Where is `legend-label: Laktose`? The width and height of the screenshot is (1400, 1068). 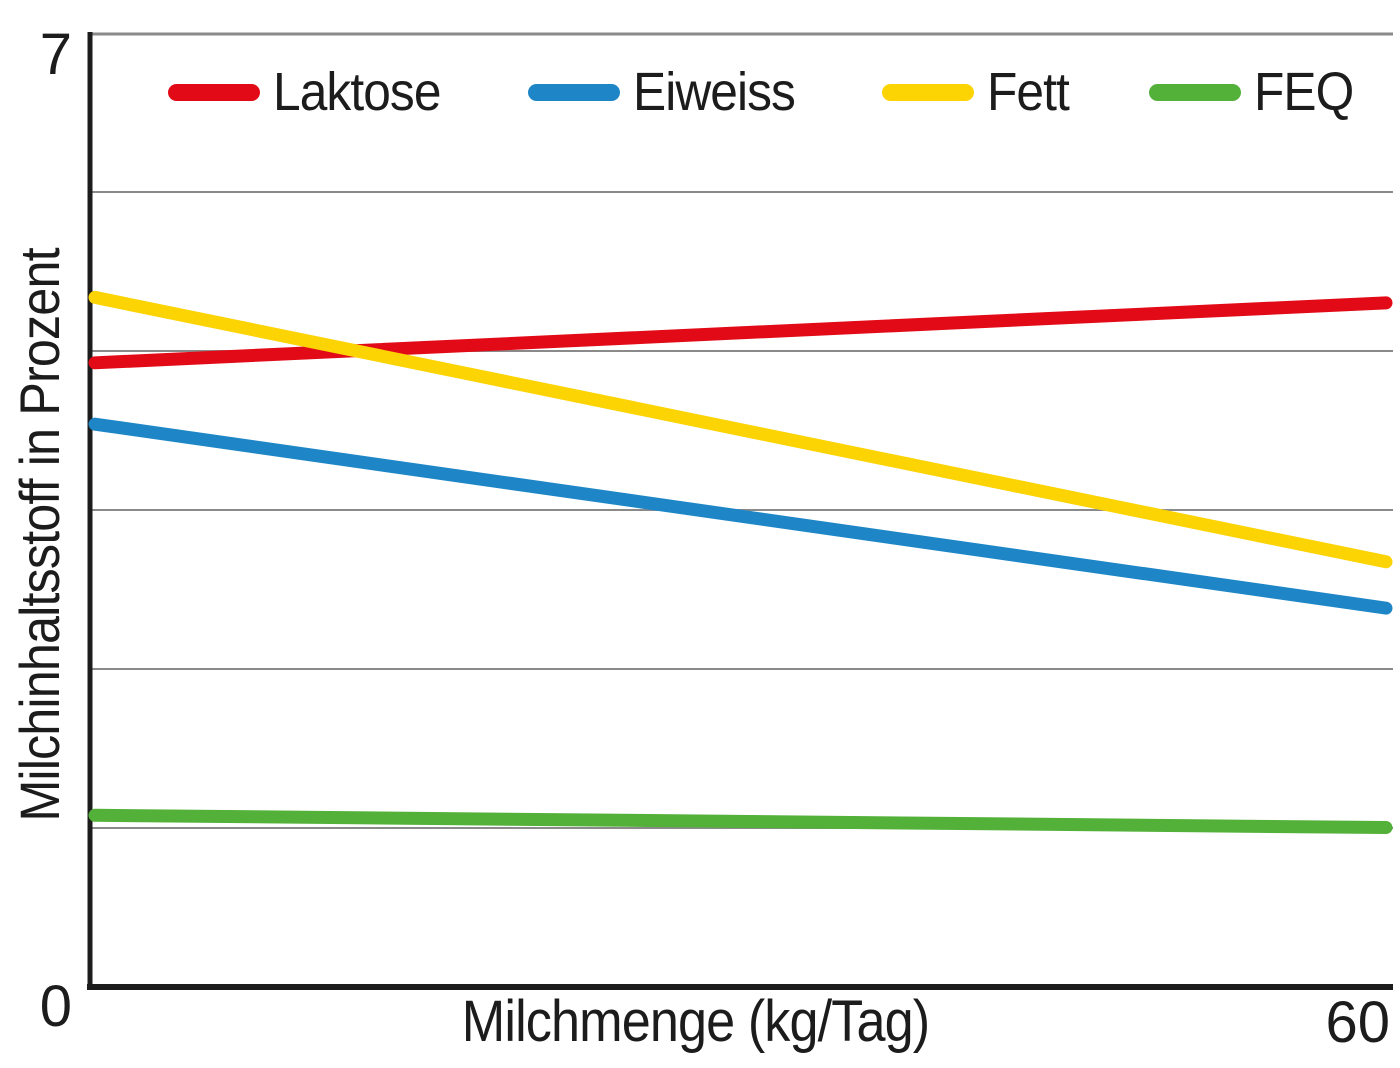 legend-label: Laktose is located at coordinates (357, 92).